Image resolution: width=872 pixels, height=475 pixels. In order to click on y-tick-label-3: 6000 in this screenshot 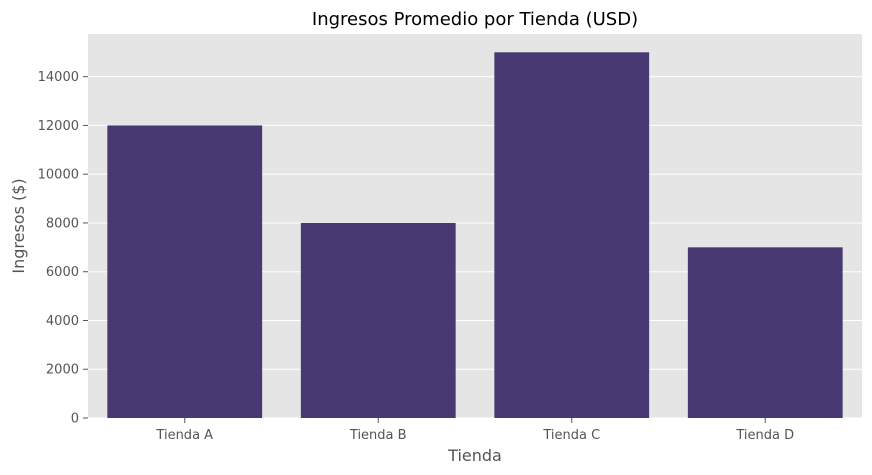, I will do `click(62, 272)`.